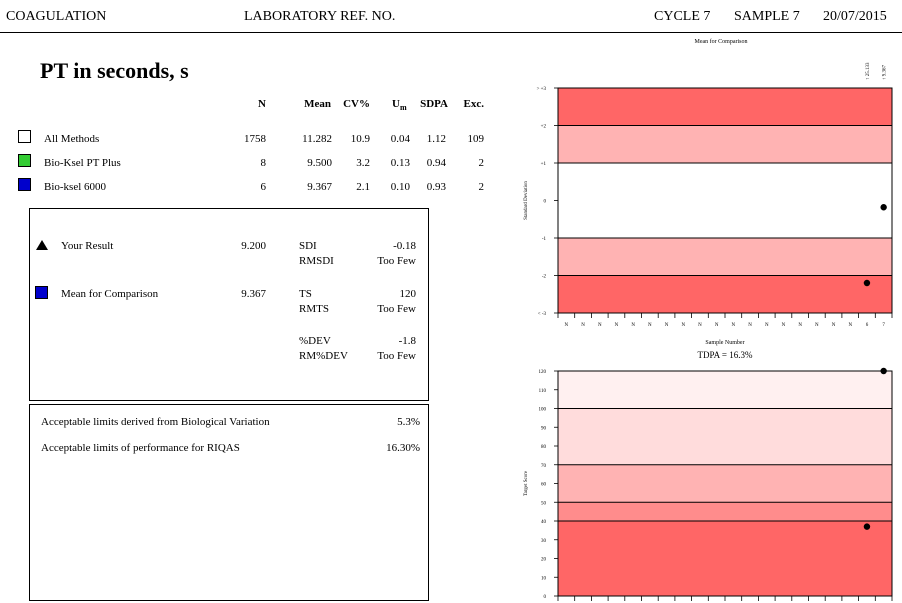 The image size is (902, 603). What do you see at coordinates (542, 314) in the screenshot?
I see `y-tick-label: < -3` at bounding box center [542, 314].